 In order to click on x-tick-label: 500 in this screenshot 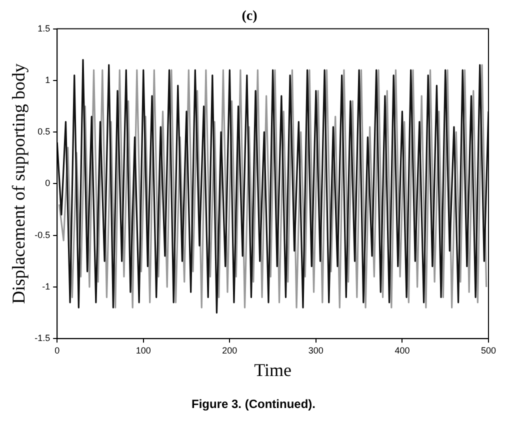, I will do `click(488, 350)`.